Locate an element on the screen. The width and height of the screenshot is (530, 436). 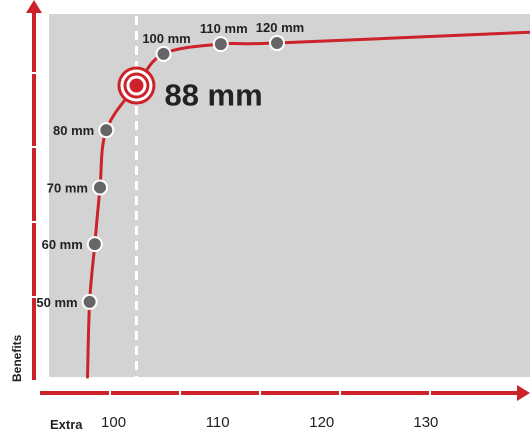
highlight-label: 88 mm is located at coordinates (213, 95).